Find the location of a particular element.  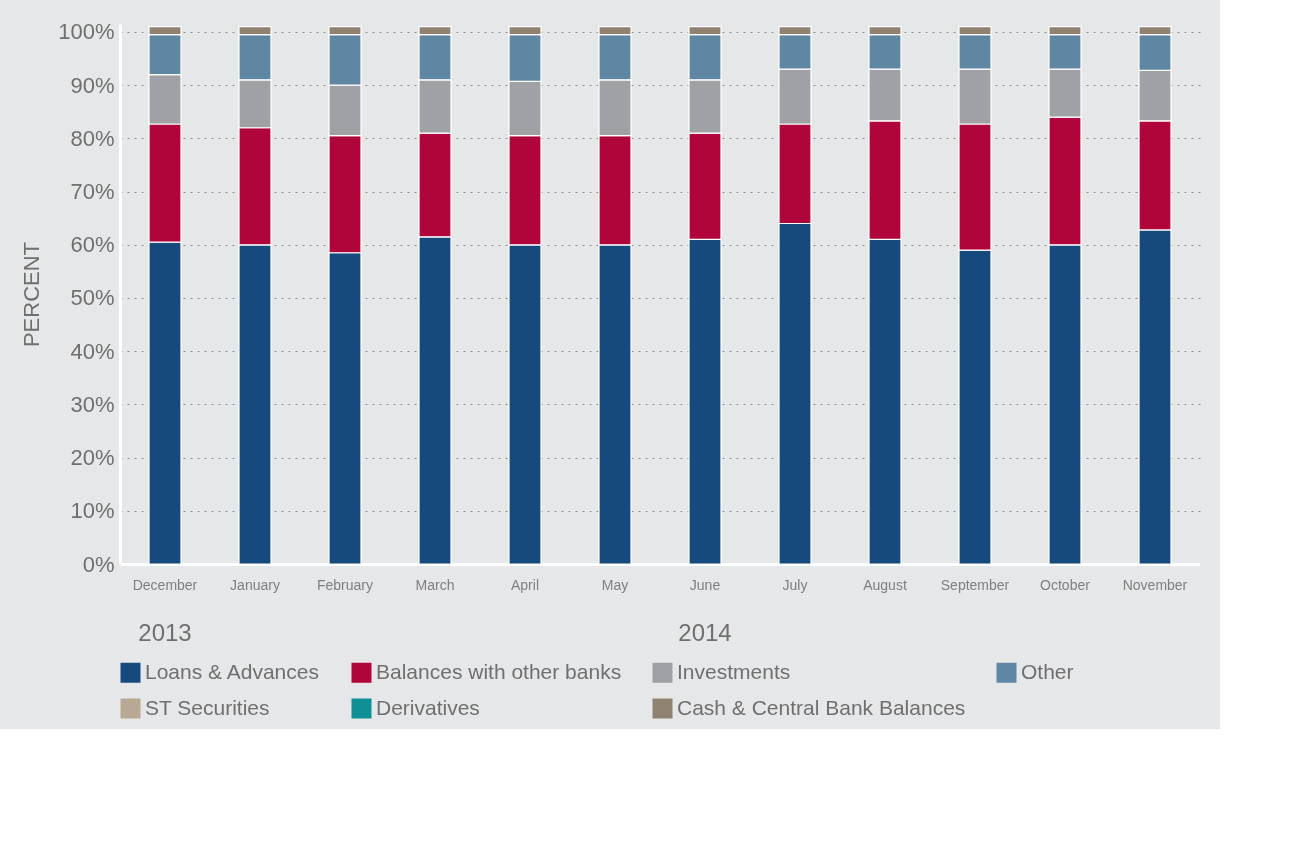

y-tick-label: 0% is located at coordinates (98, 564).